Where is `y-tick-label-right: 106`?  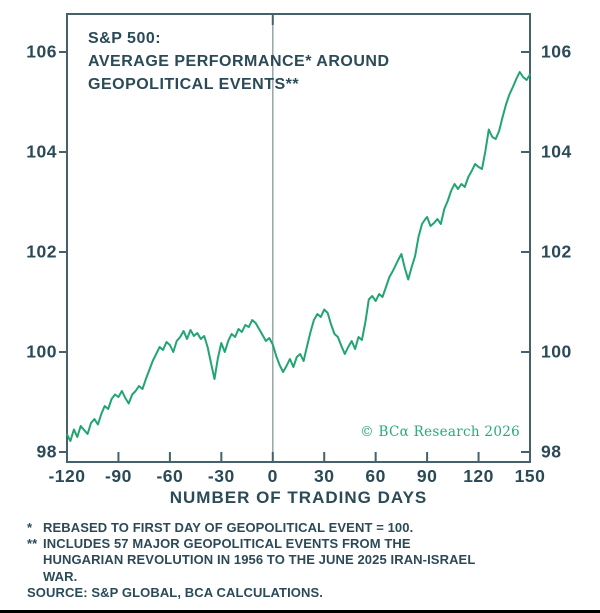 y-tick-label-right: 106 is located at coordinates (556, 51).